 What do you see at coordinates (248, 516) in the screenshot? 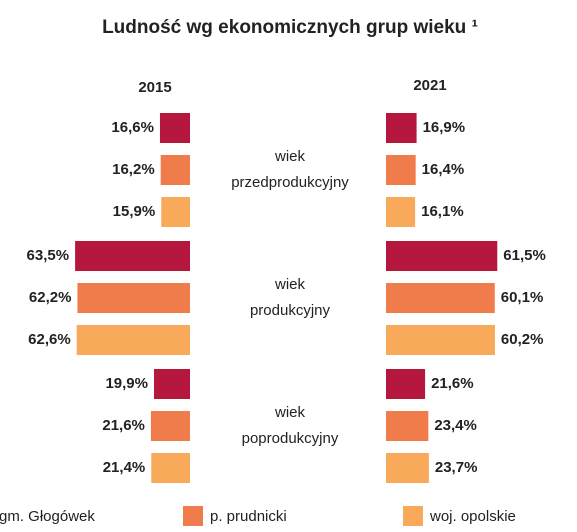
I see `legend-label: p. prudnicki` at bounding box center [248, 516].